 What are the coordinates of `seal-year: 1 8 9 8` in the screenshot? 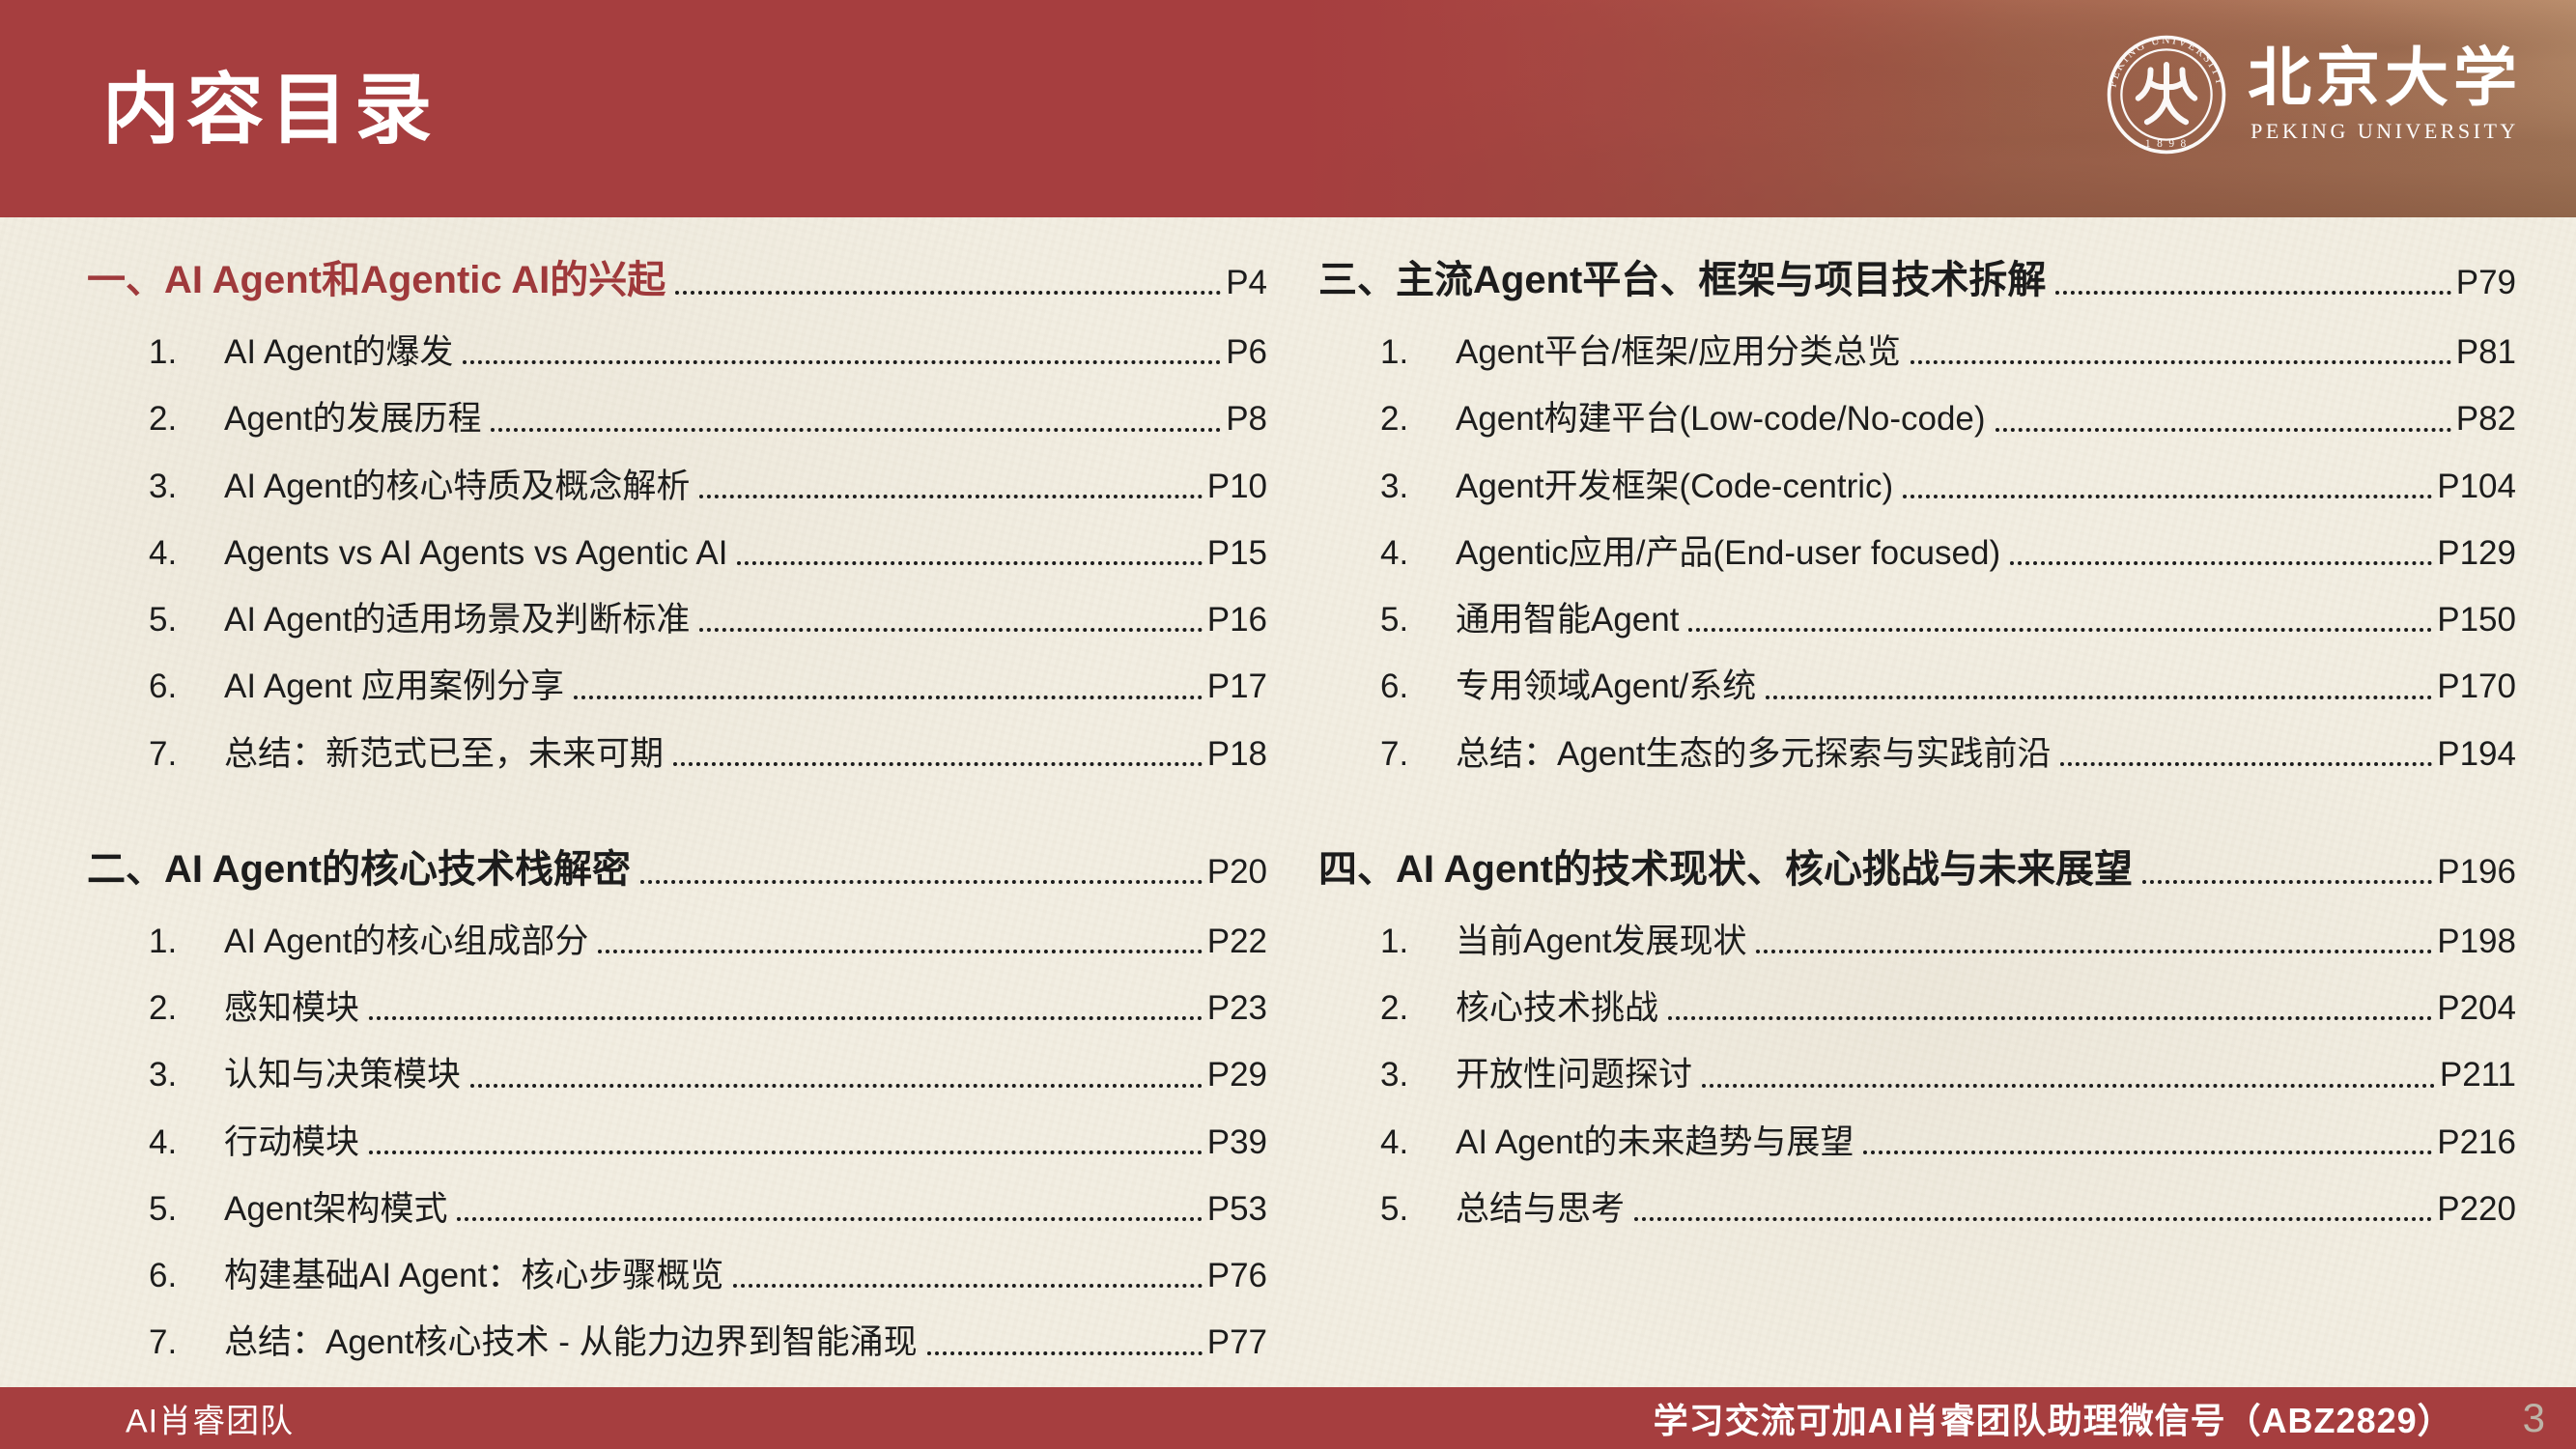 It's located at (2166, 144).